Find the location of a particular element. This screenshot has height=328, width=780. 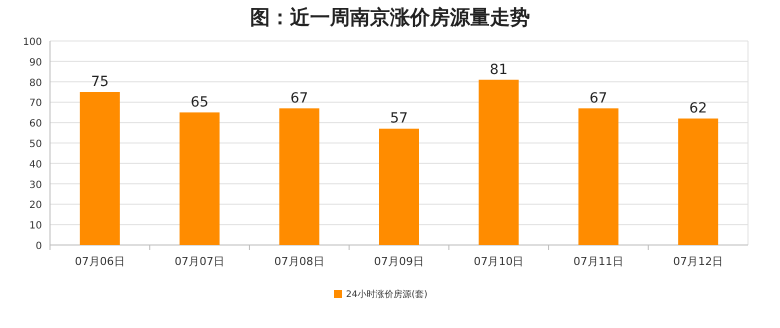

y-tick-label: 20 is located at coordinates (35, 206).